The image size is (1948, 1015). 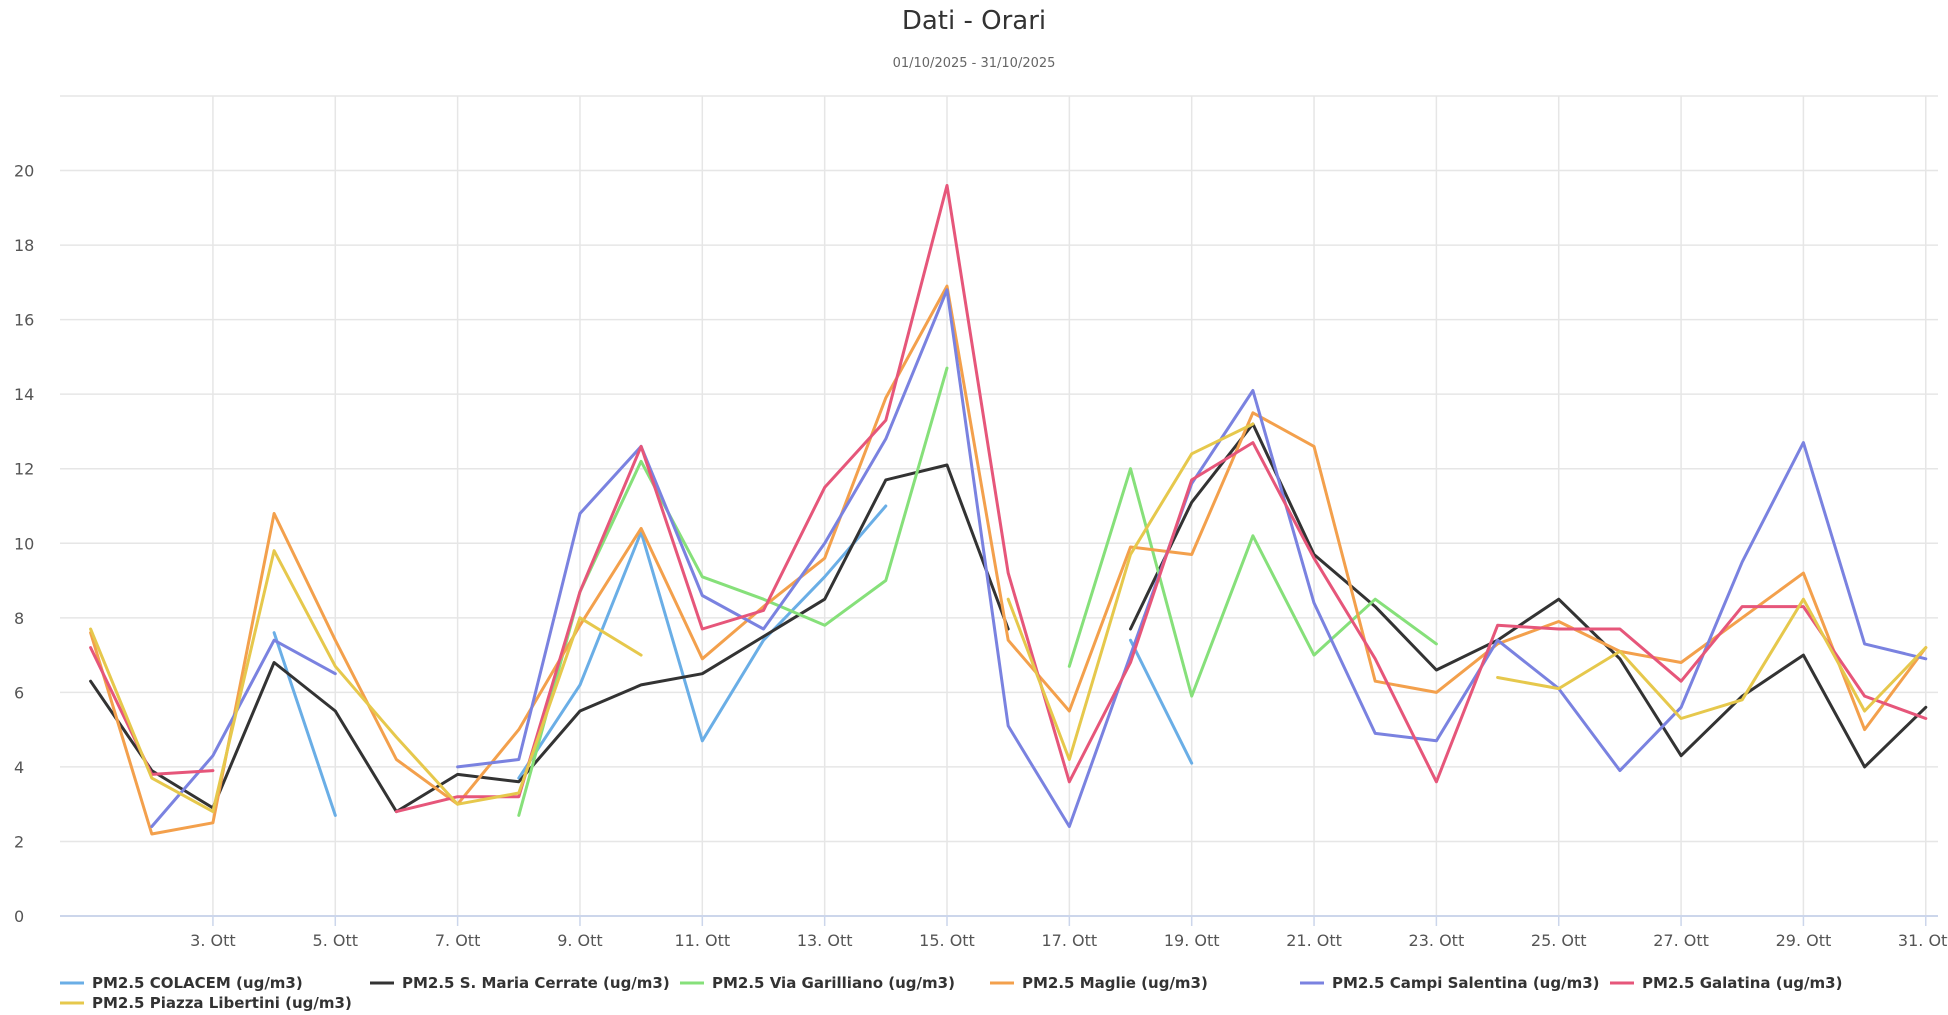 I want to click on x-tick-label: 17. Ott, so click(x=1070, y=940).